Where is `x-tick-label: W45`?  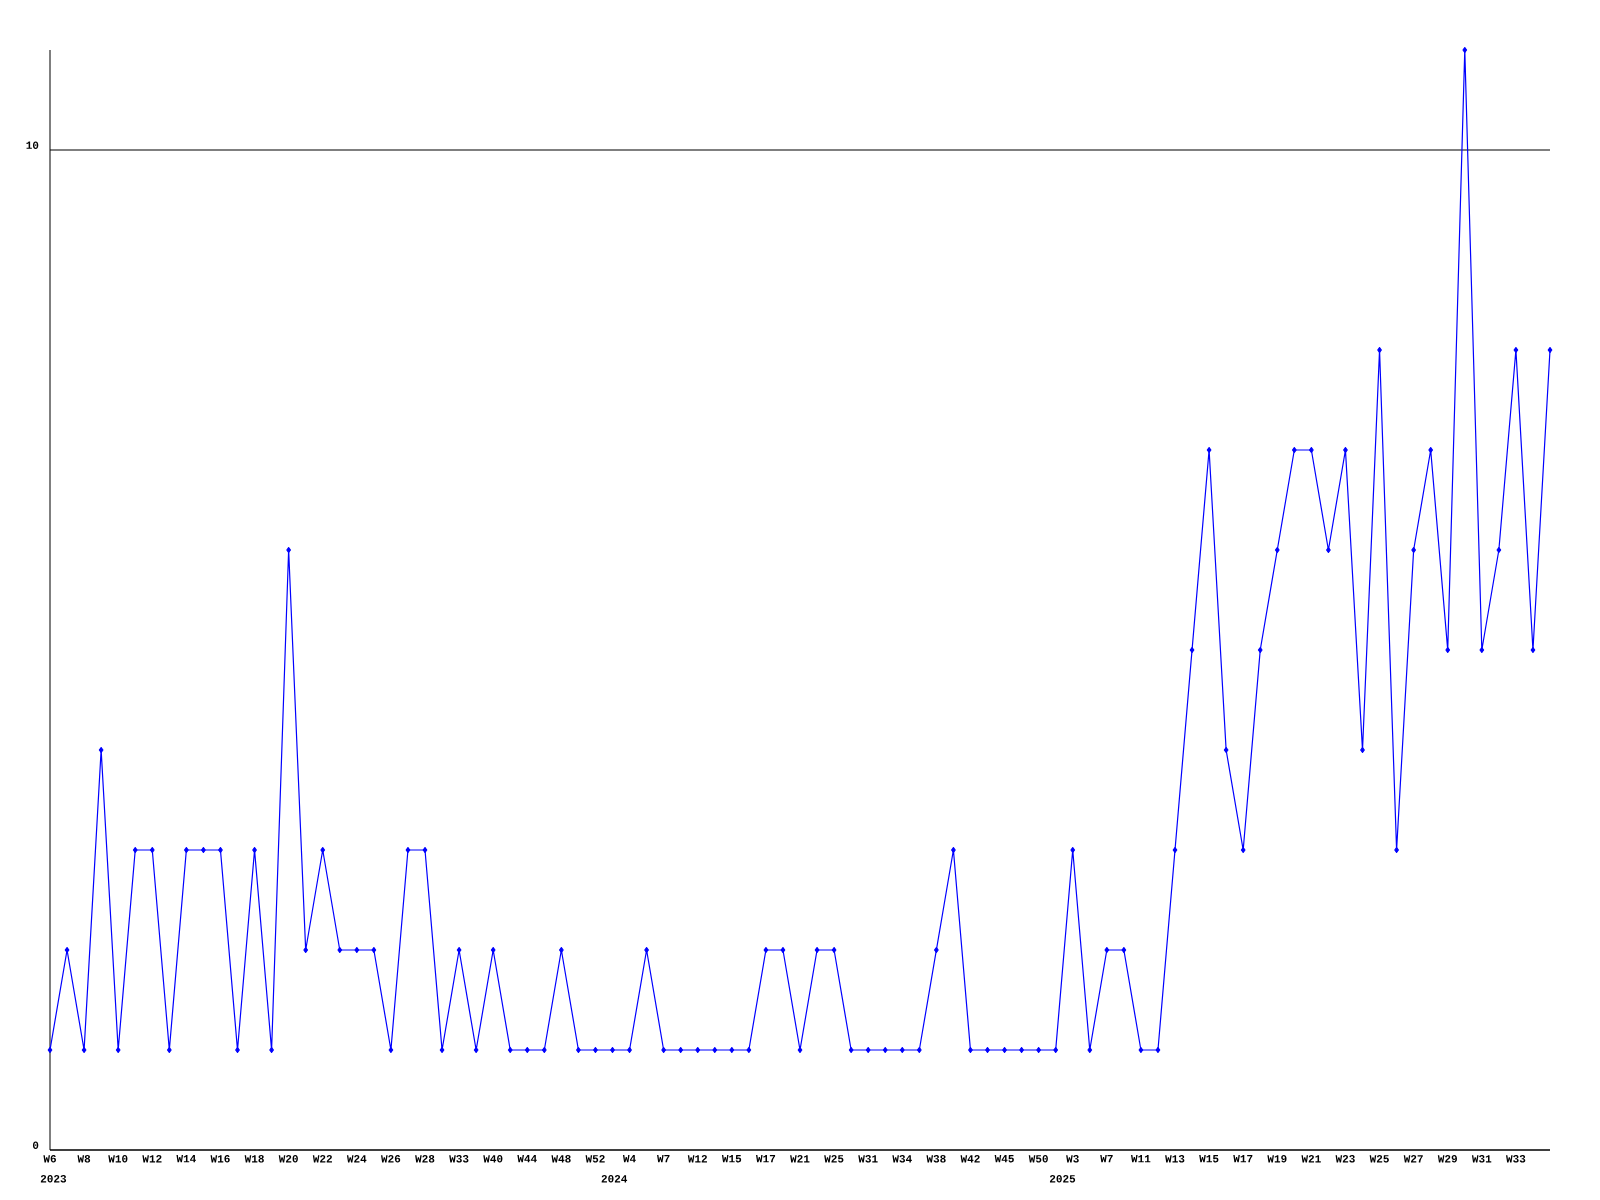 x-tick-label: W45 is located at coordinates (1004, 1159).